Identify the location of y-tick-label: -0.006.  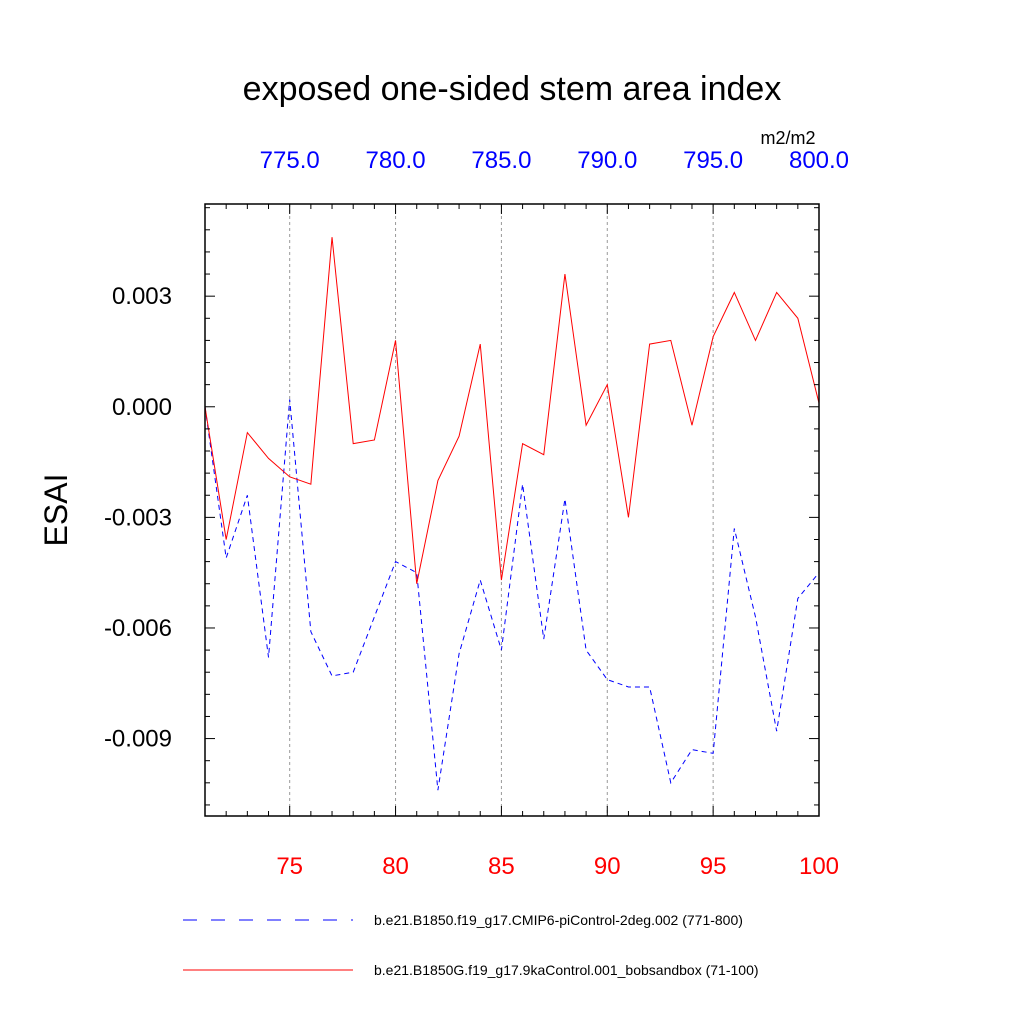
(138, 628).